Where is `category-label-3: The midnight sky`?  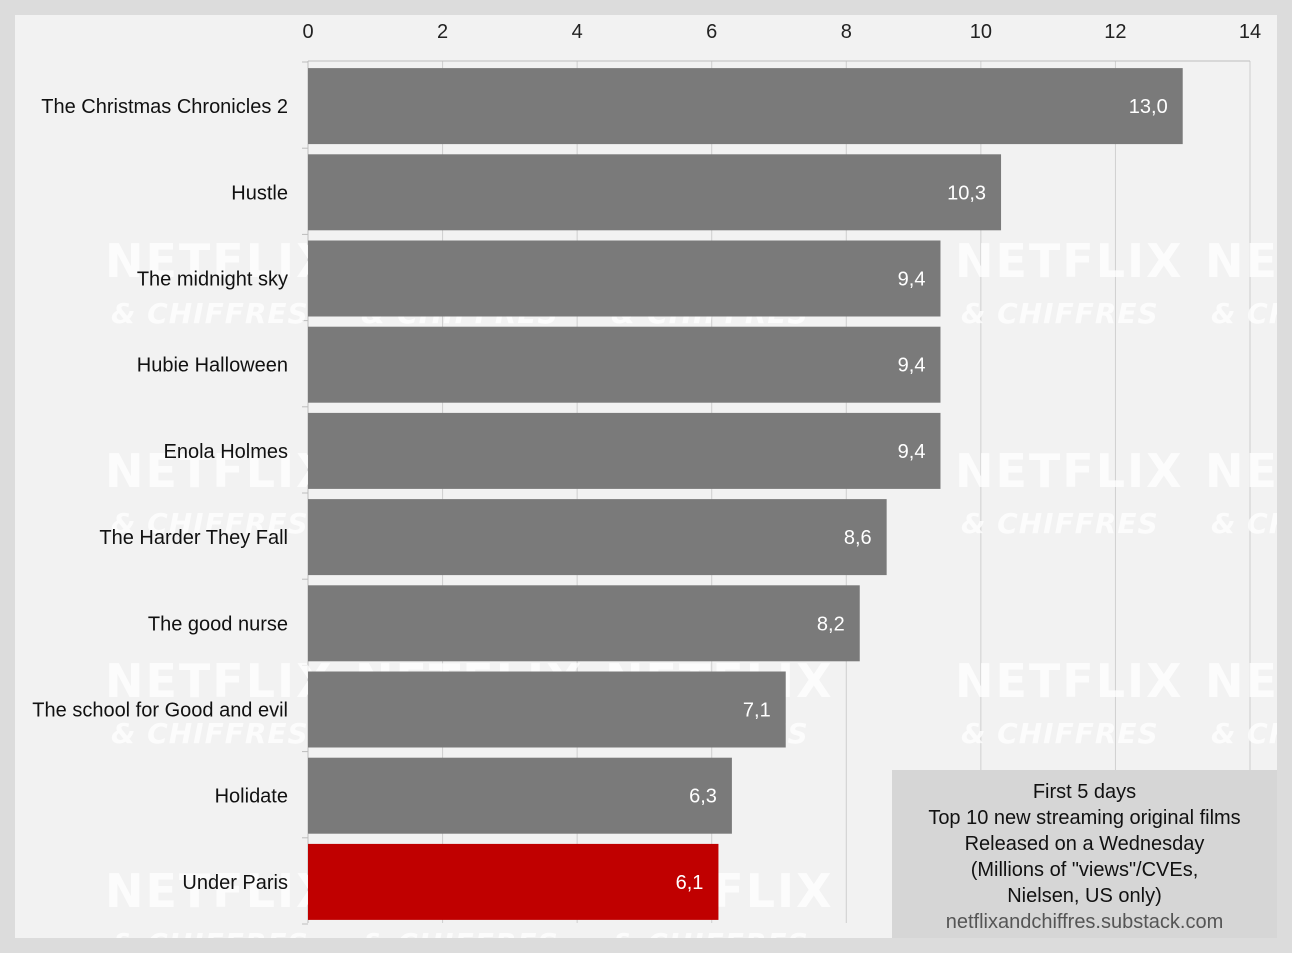
category-label-3: The midnight sky is located at coordinates (212, 280).